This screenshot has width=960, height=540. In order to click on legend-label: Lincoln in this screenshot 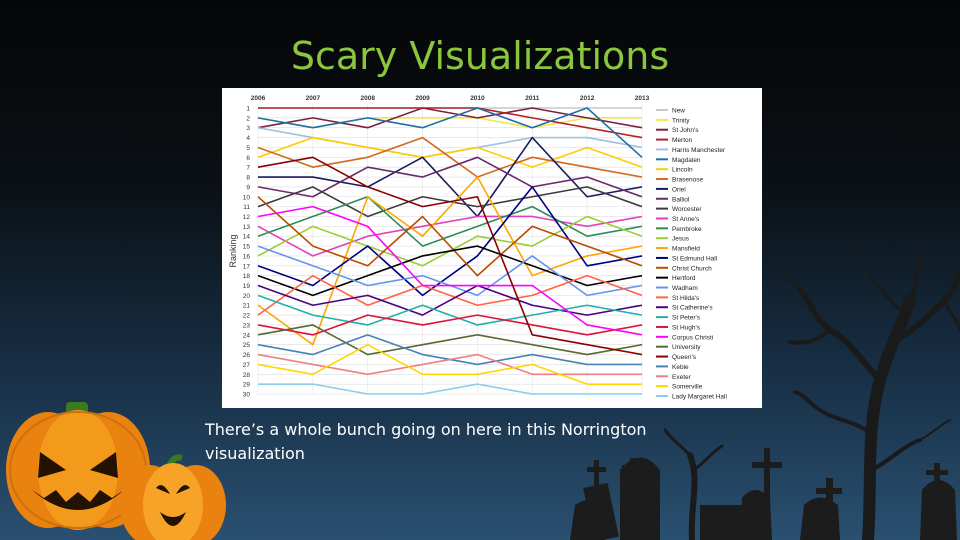, I will do `click(682, 170)`.